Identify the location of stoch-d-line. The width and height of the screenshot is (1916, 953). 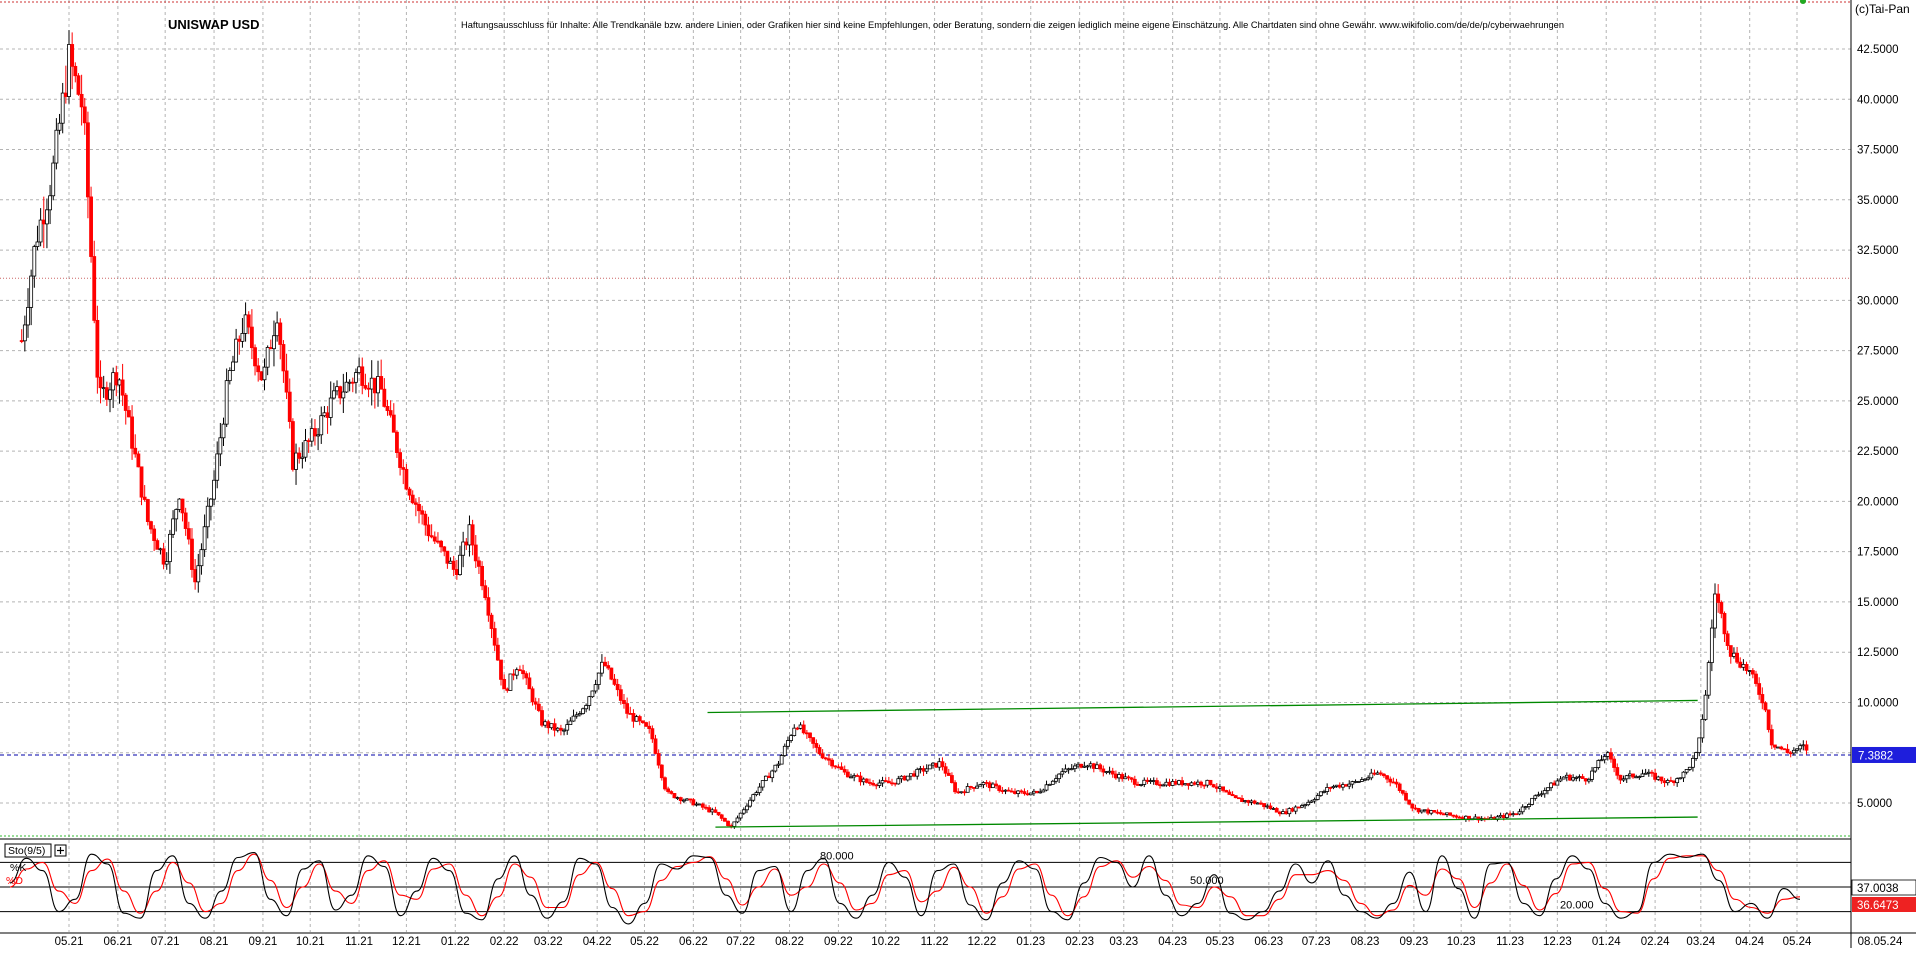
(905, 885).